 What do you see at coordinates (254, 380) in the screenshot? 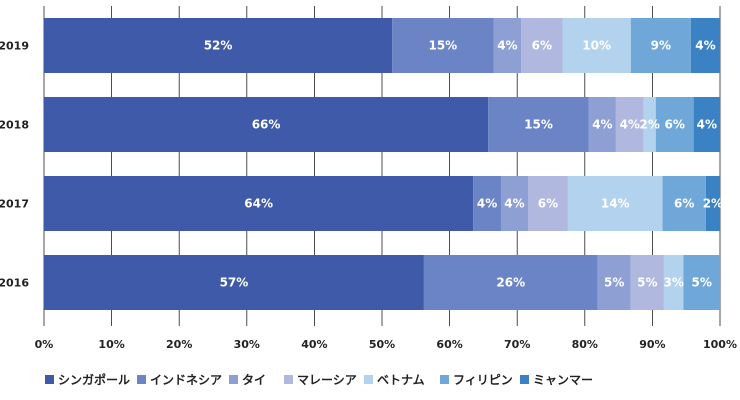
I see `legend-label: タイ` at bounding box center [254, 380].